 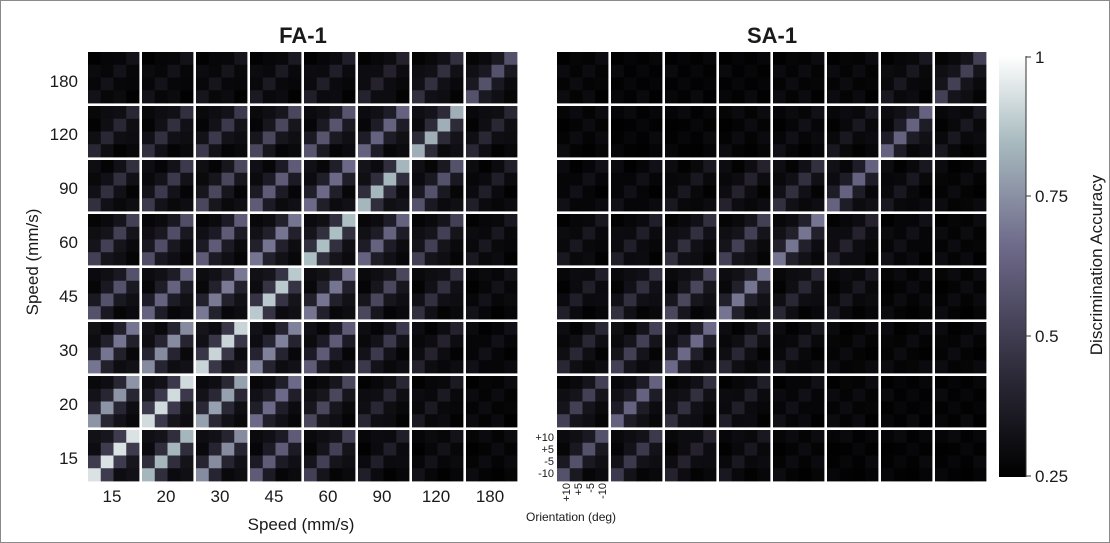 What do you see at coordinates (32, 262) in the screenshot?
I see `fa1-y-axis-label: Speed (mm/s)` at bounding box center [32, 262].